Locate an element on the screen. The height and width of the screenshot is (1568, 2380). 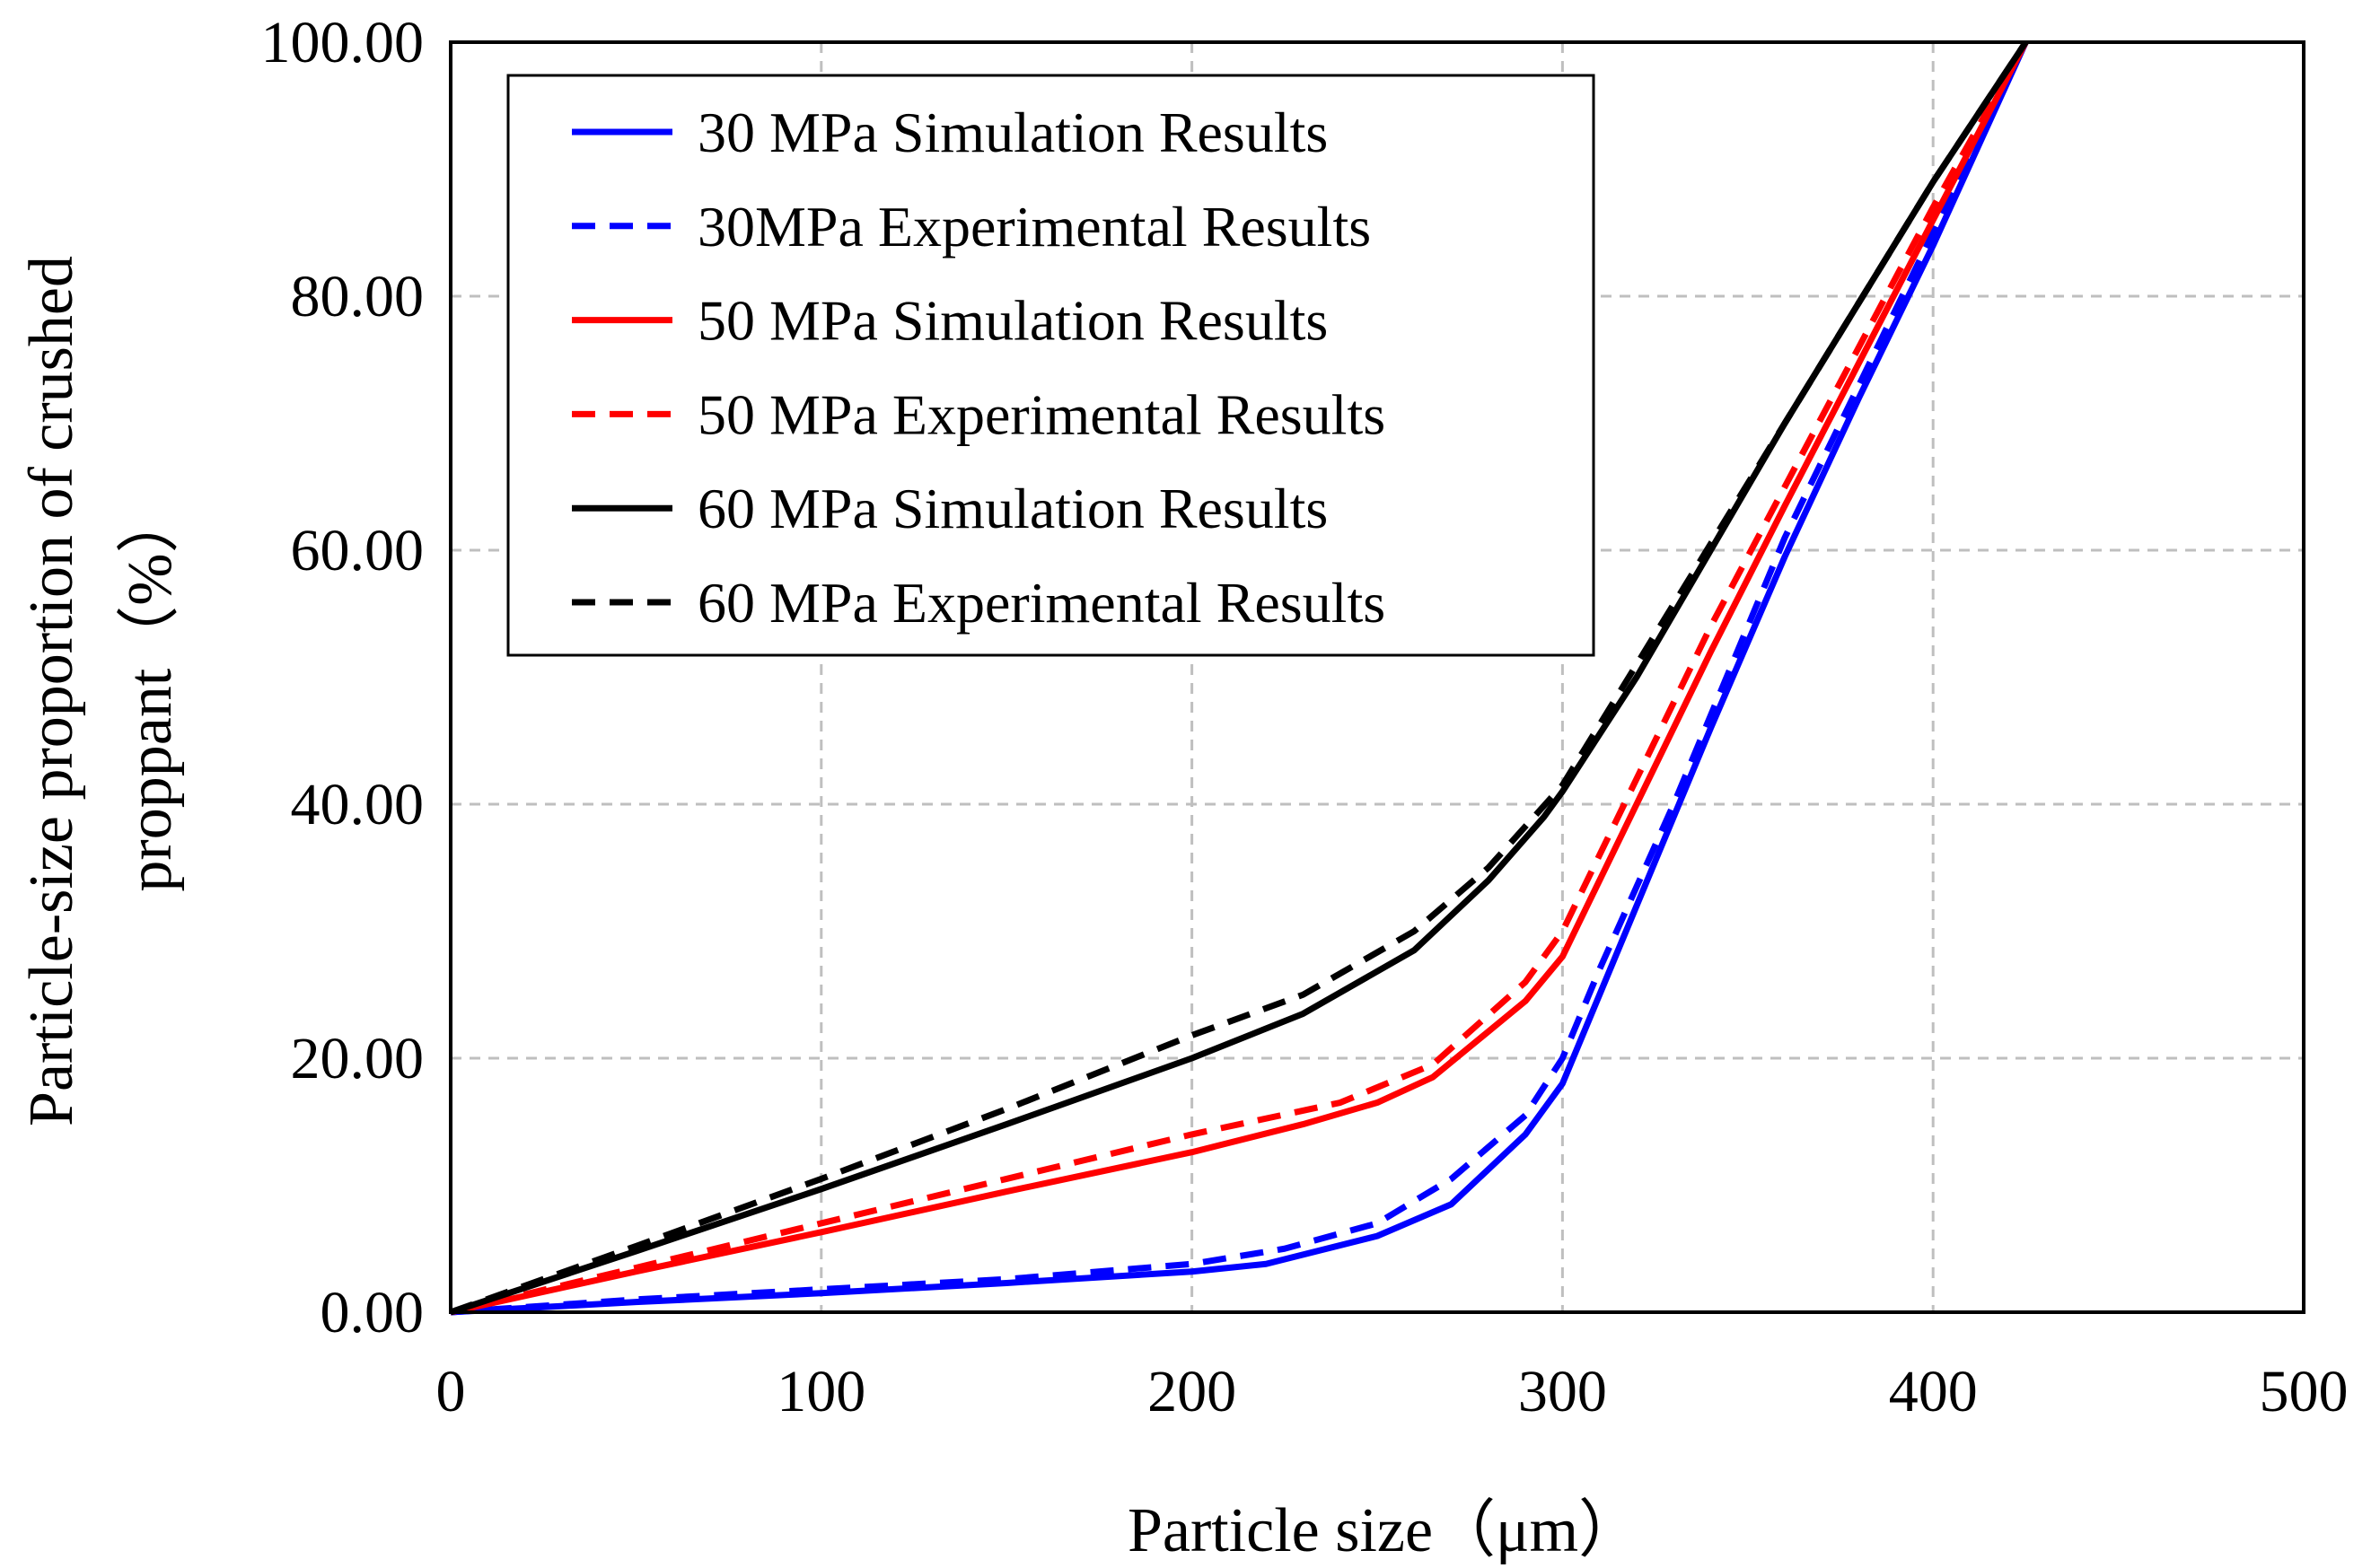
y-tick-label: 0.00 is located at coordinates (373, 1312).